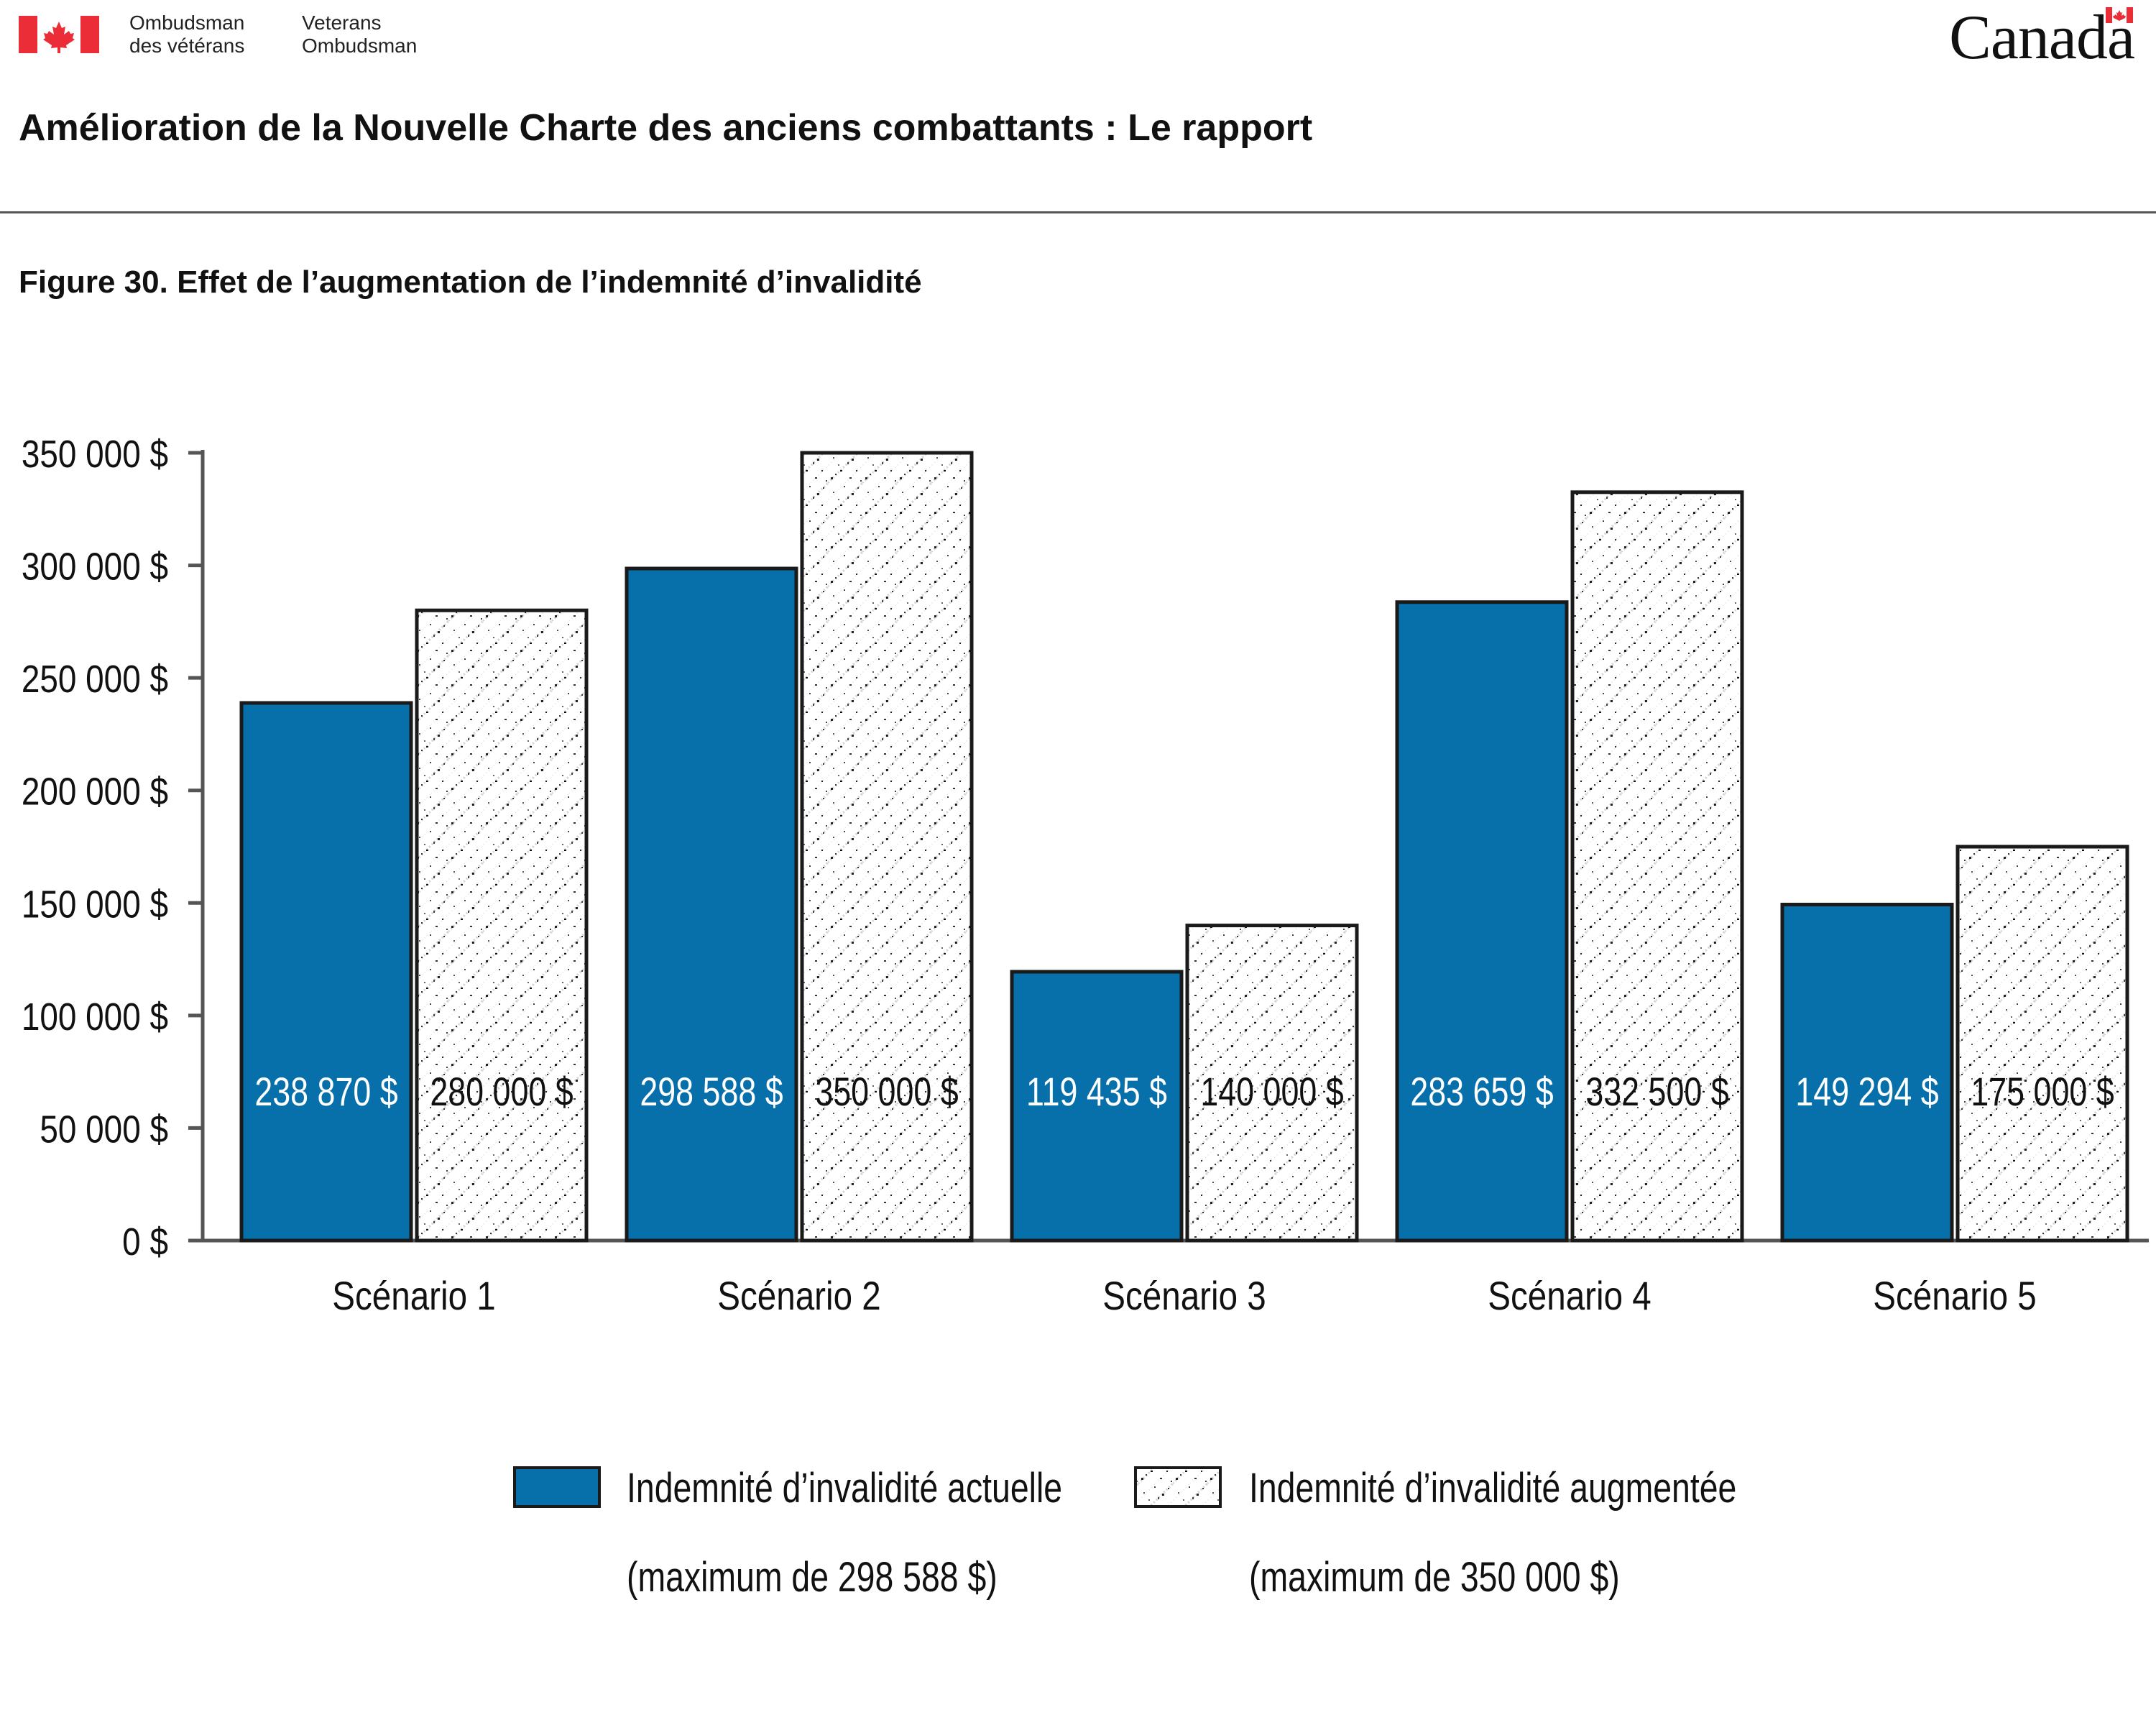 The width and height of the screenshot is (2156, 1725). I want to click on bar-value-label: 350 000 $, so click(887, 1091).